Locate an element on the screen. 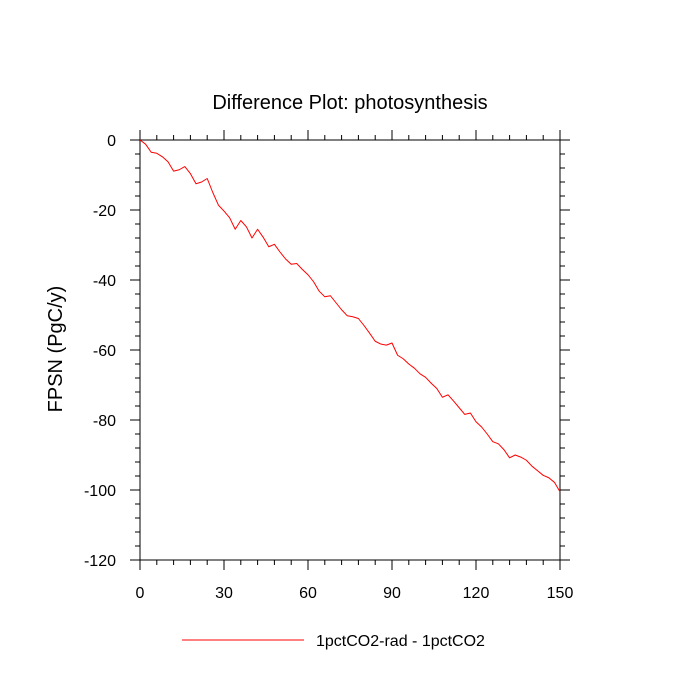  x-tick-label: 0 is located at coordinates (140, 593).